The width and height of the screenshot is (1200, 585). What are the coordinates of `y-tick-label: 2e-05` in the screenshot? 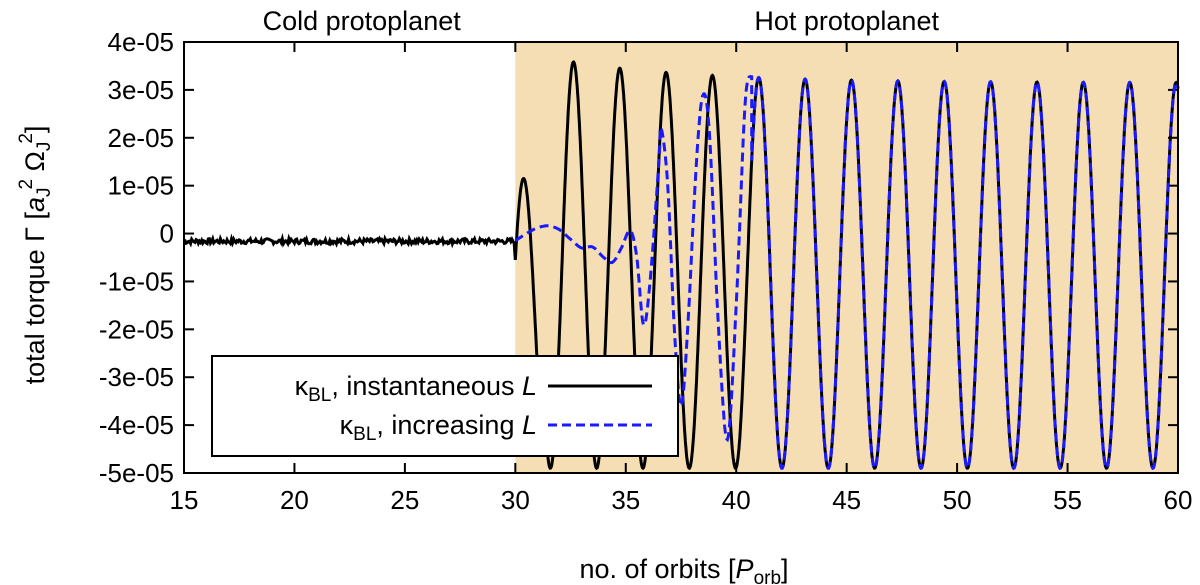 It's located at (141, 138).